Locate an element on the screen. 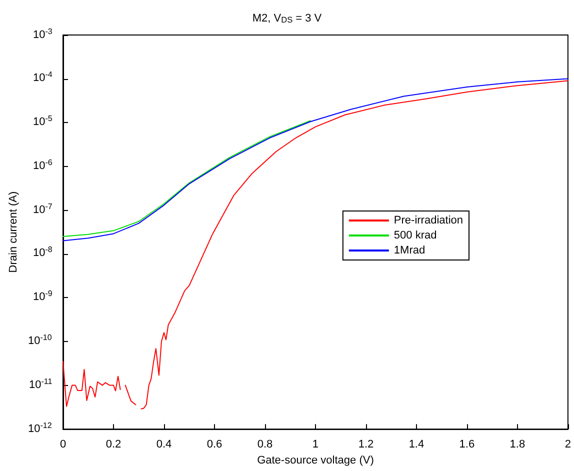 The width and height of the screenshot is (574, 471). y-tick-label: 10$^{-10}$ is located at coordinates (40, 340).